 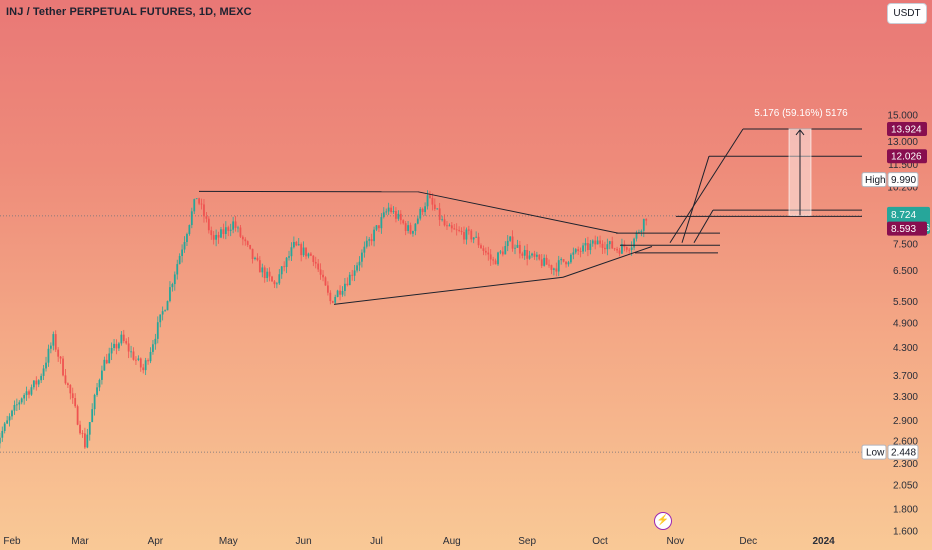 I want to click on last-price-text: 8.724, so click(x=903, y=215).